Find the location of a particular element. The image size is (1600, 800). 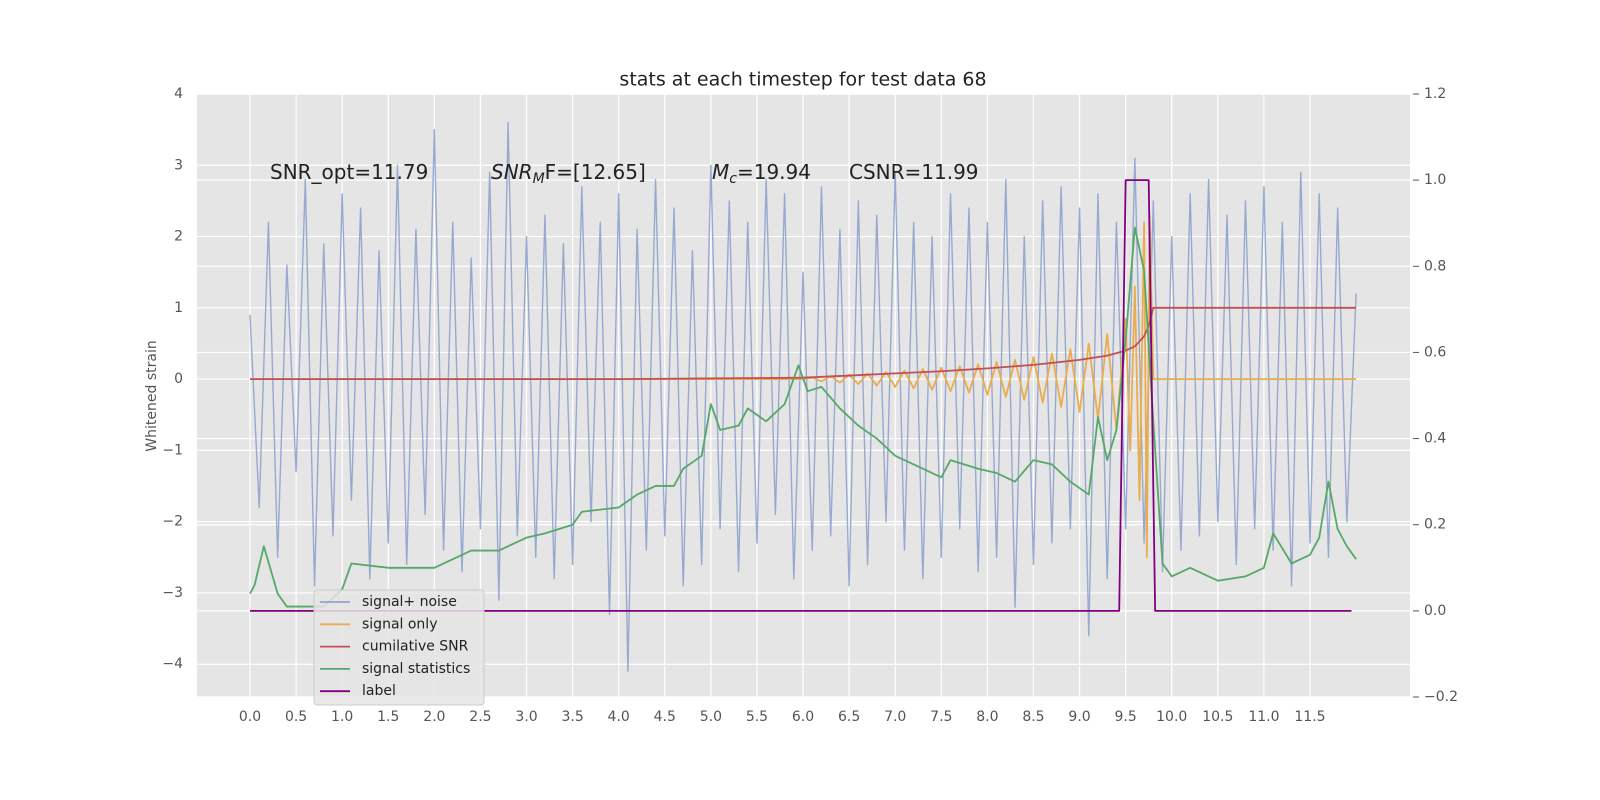

x-tick-label: 9.0 is located at coordinates (1079, 717).